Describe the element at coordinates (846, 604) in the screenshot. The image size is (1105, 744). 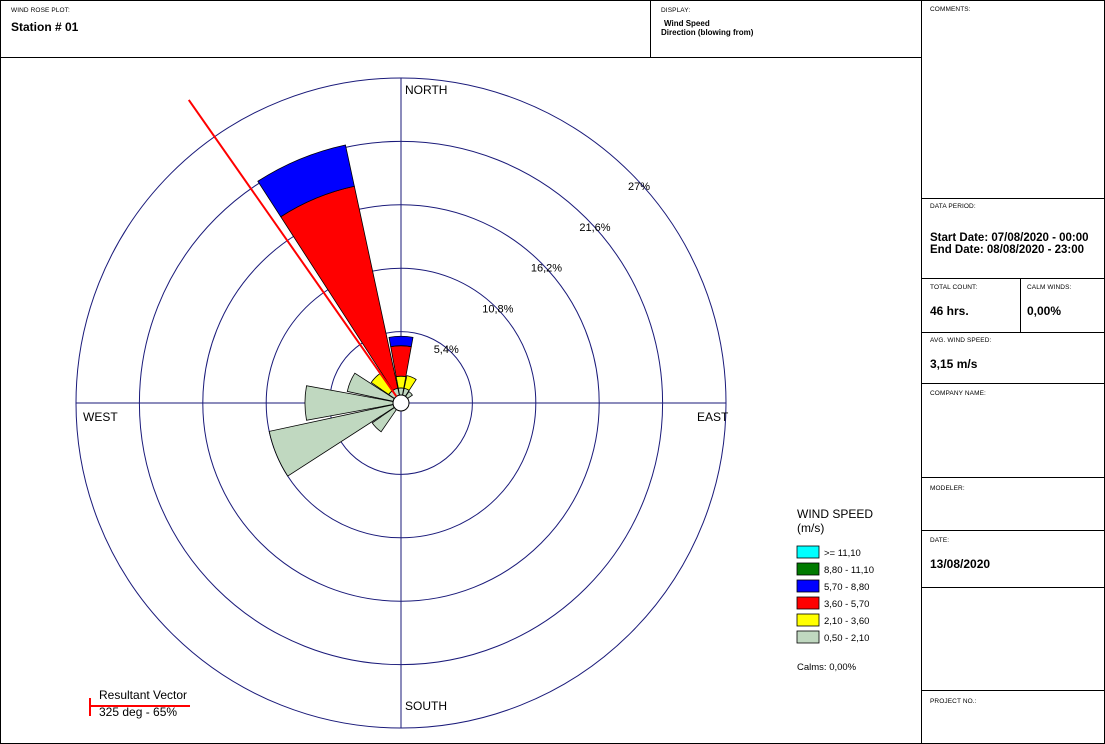
I see `legend-label-4: 3,60 - 5,70` at that location.